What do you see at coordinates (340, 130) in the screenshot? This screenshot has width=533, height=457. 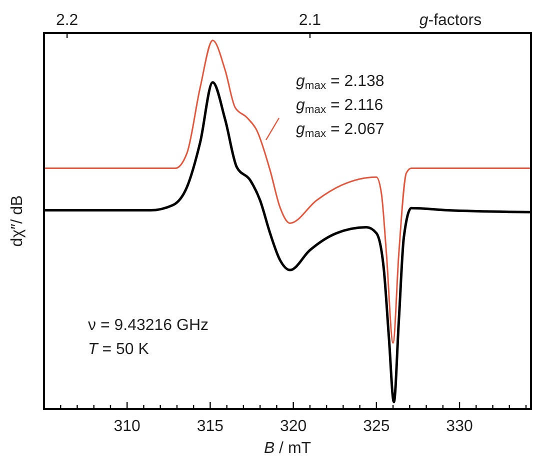 I see `annotation: g$_{max}$ = 2.067` at bounding box center [340, 130].